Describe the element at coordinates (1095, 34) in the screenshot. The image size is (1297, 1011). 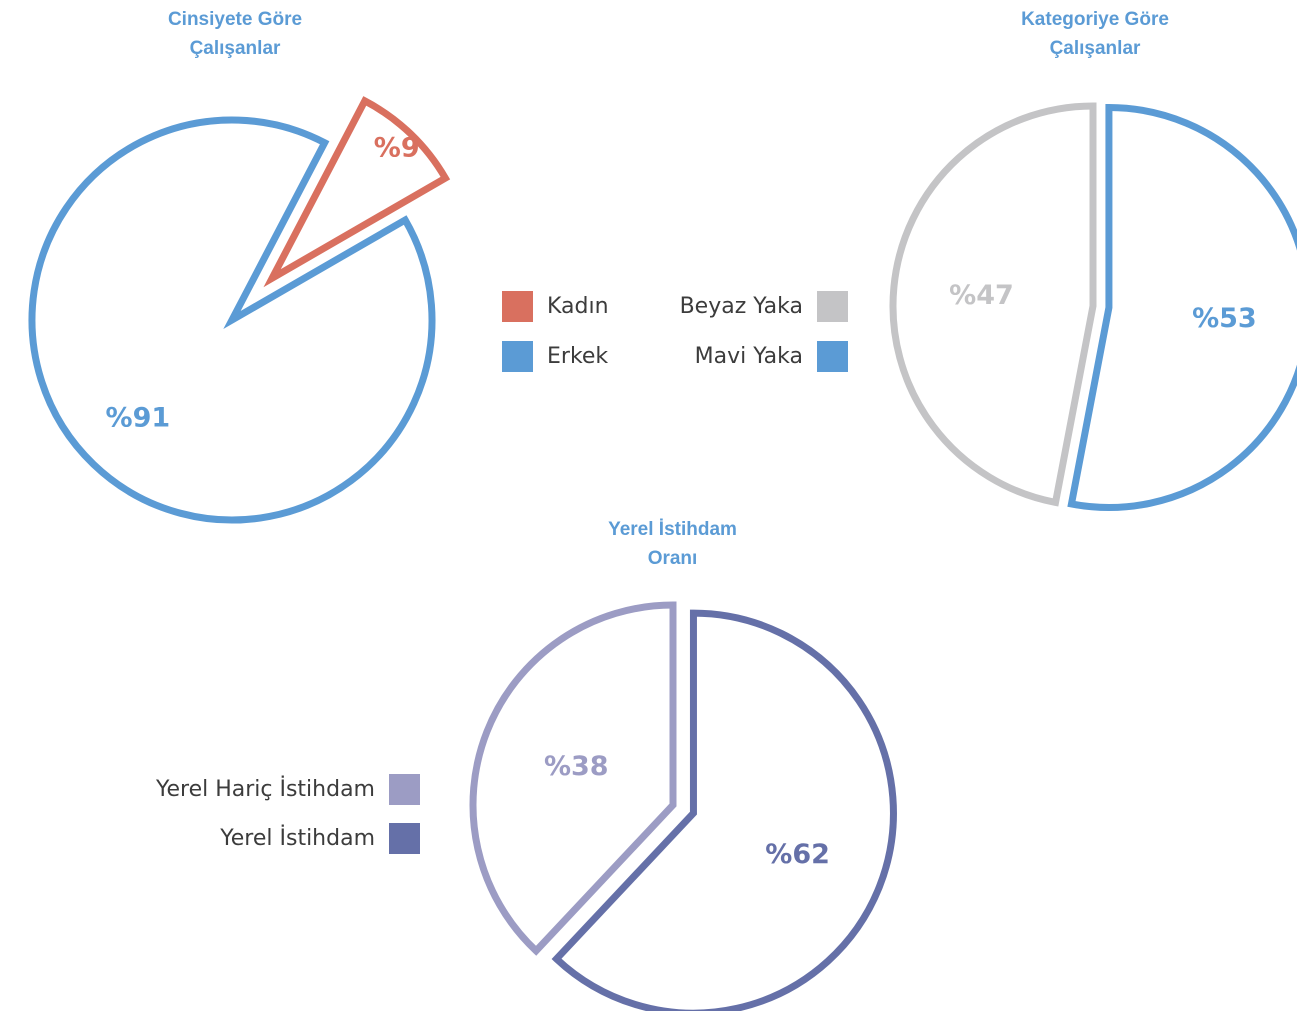
I see `category-chart-title: Kategoriye Göre Çalışanlar` at that location.